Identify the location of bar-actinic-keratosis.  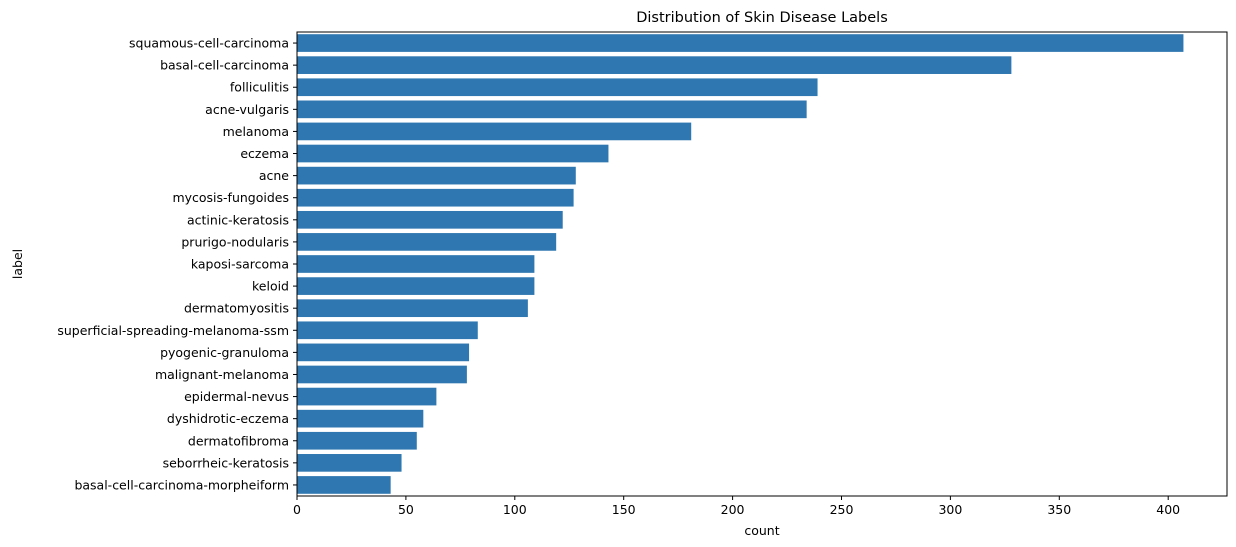
(430, 219).